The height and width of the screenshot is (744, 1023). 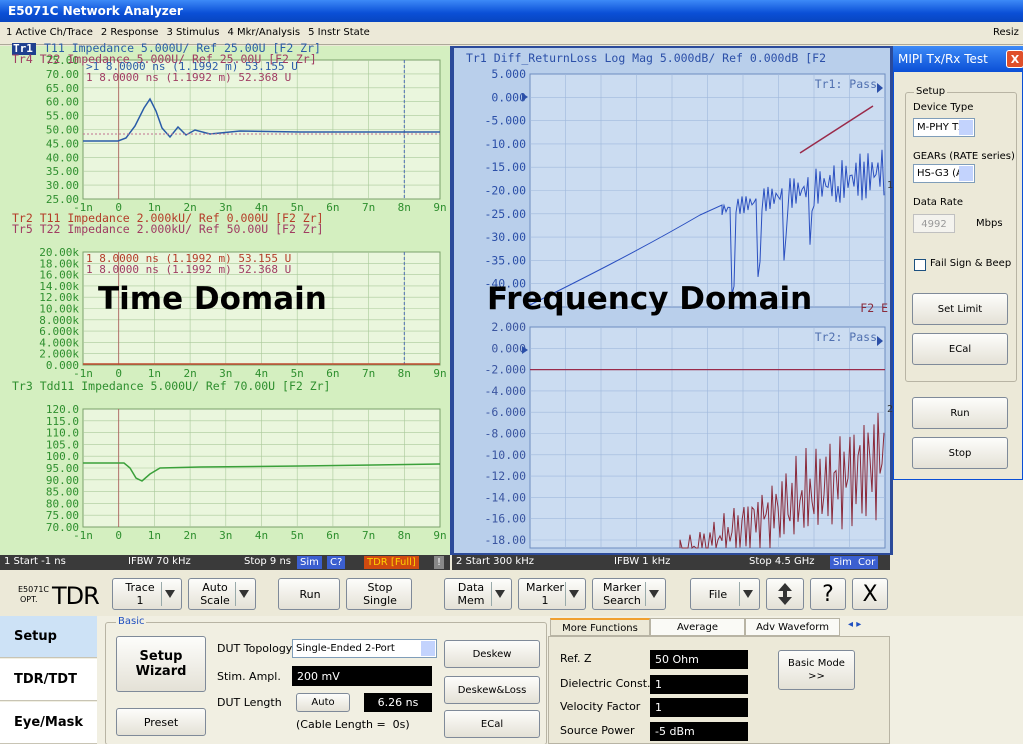 What do you see at coordinates (332, 373) in the screenshot?
I see `x-tick-label: 6n` at bounding box center [332, 373].